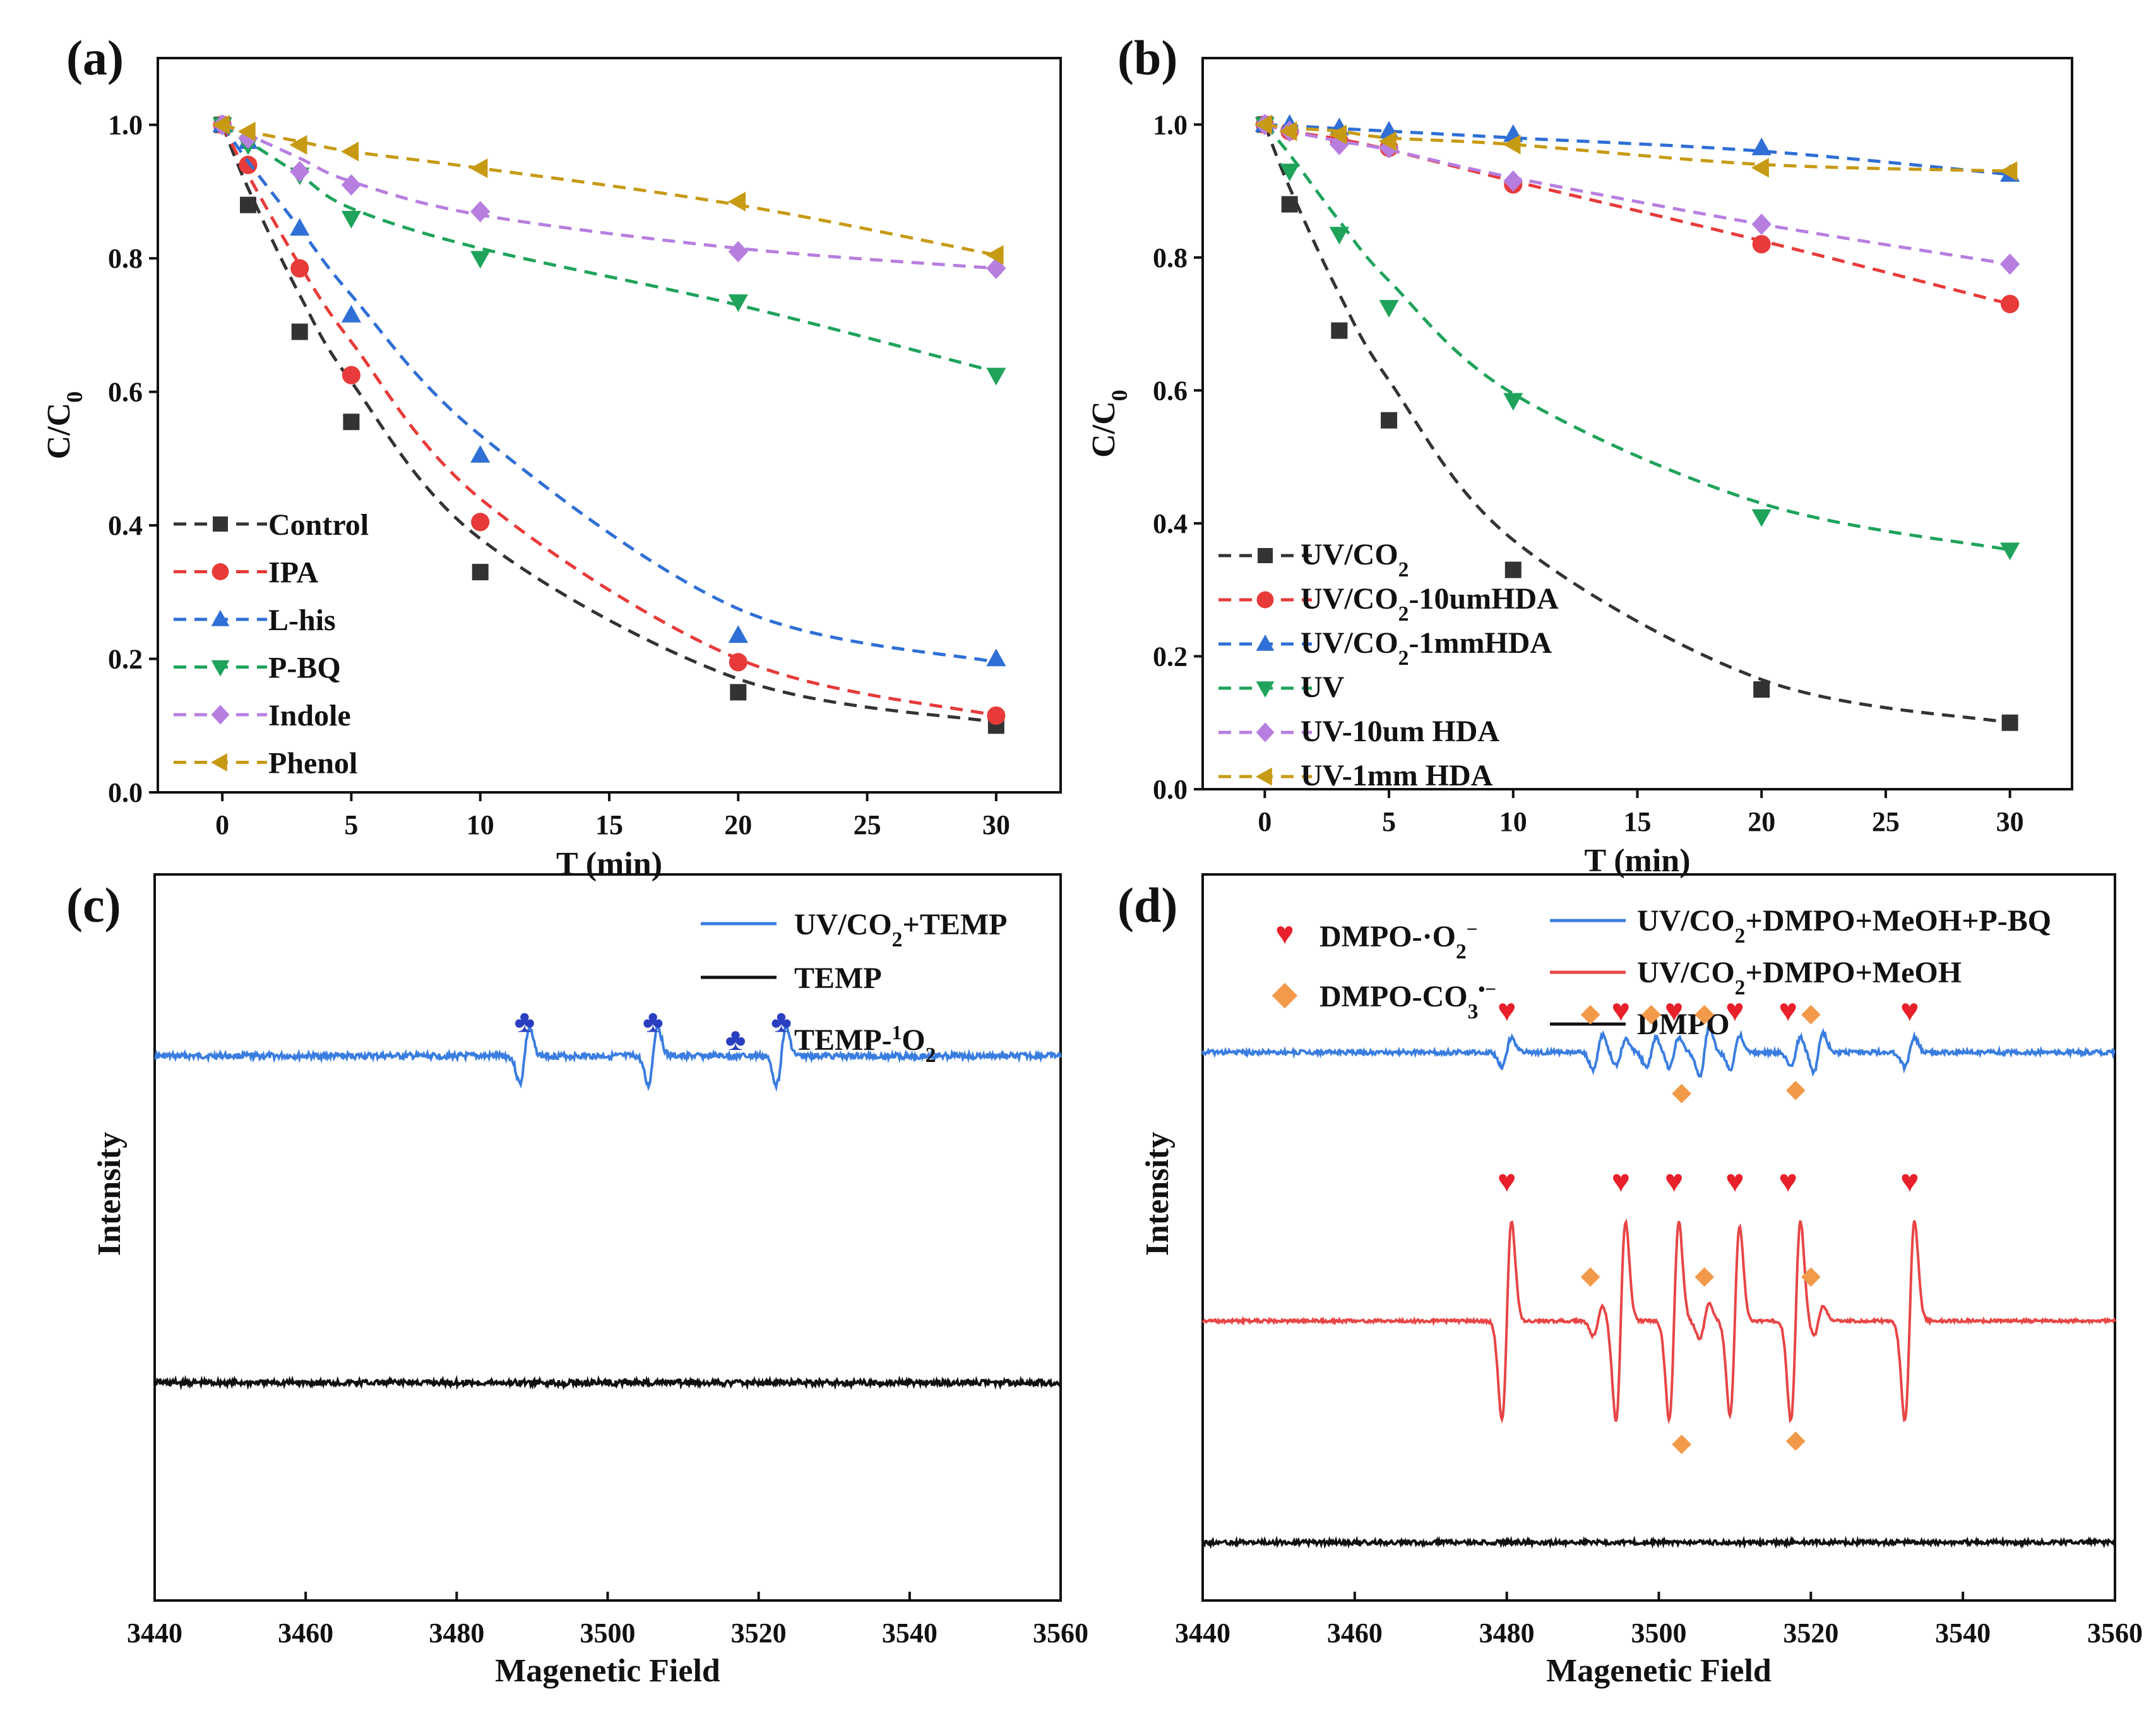 This screenshot has height=1711, width=2156. I want to click on series-0: Control, so click(589, 425).